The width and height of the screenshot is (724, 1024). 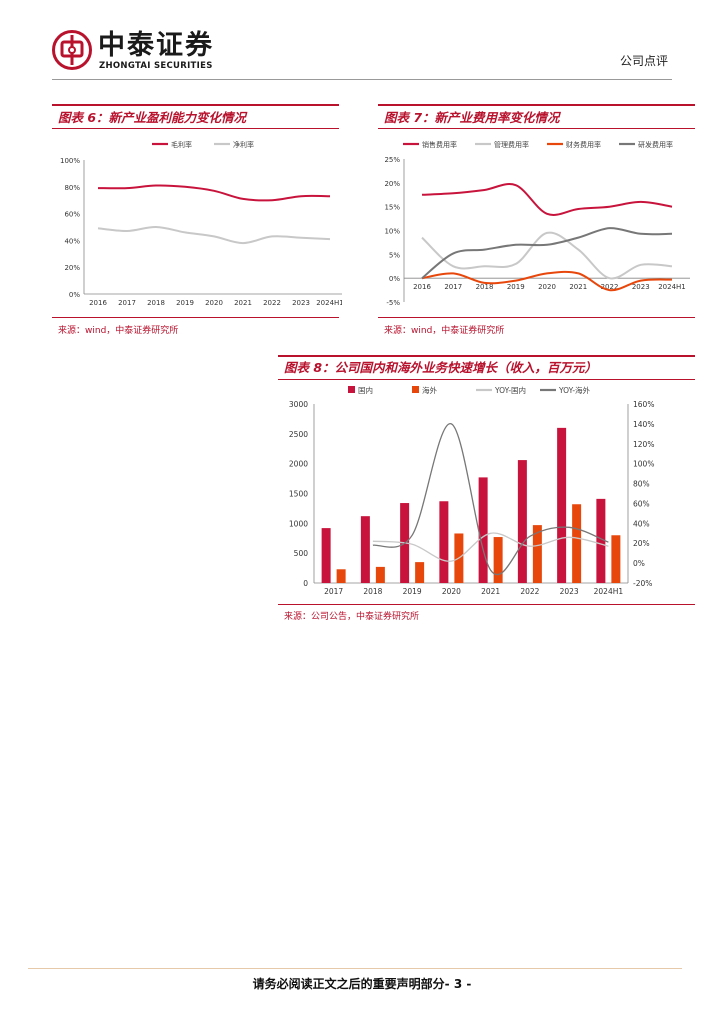 I want to click on chart8-bar-国内-3, so click(x=444, y=542).